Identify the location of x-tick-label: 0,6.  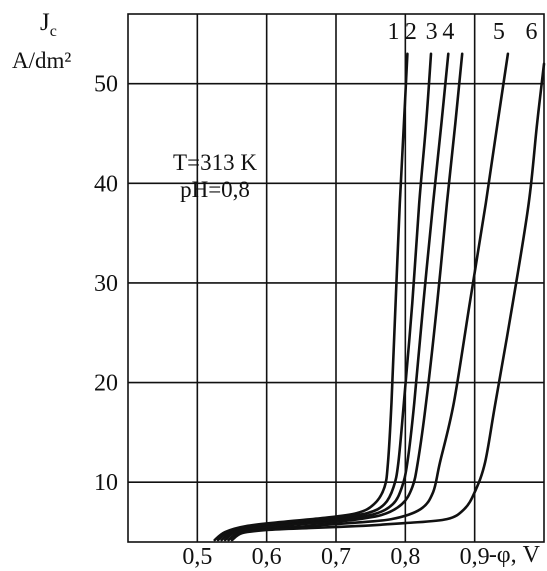
(267, 557).